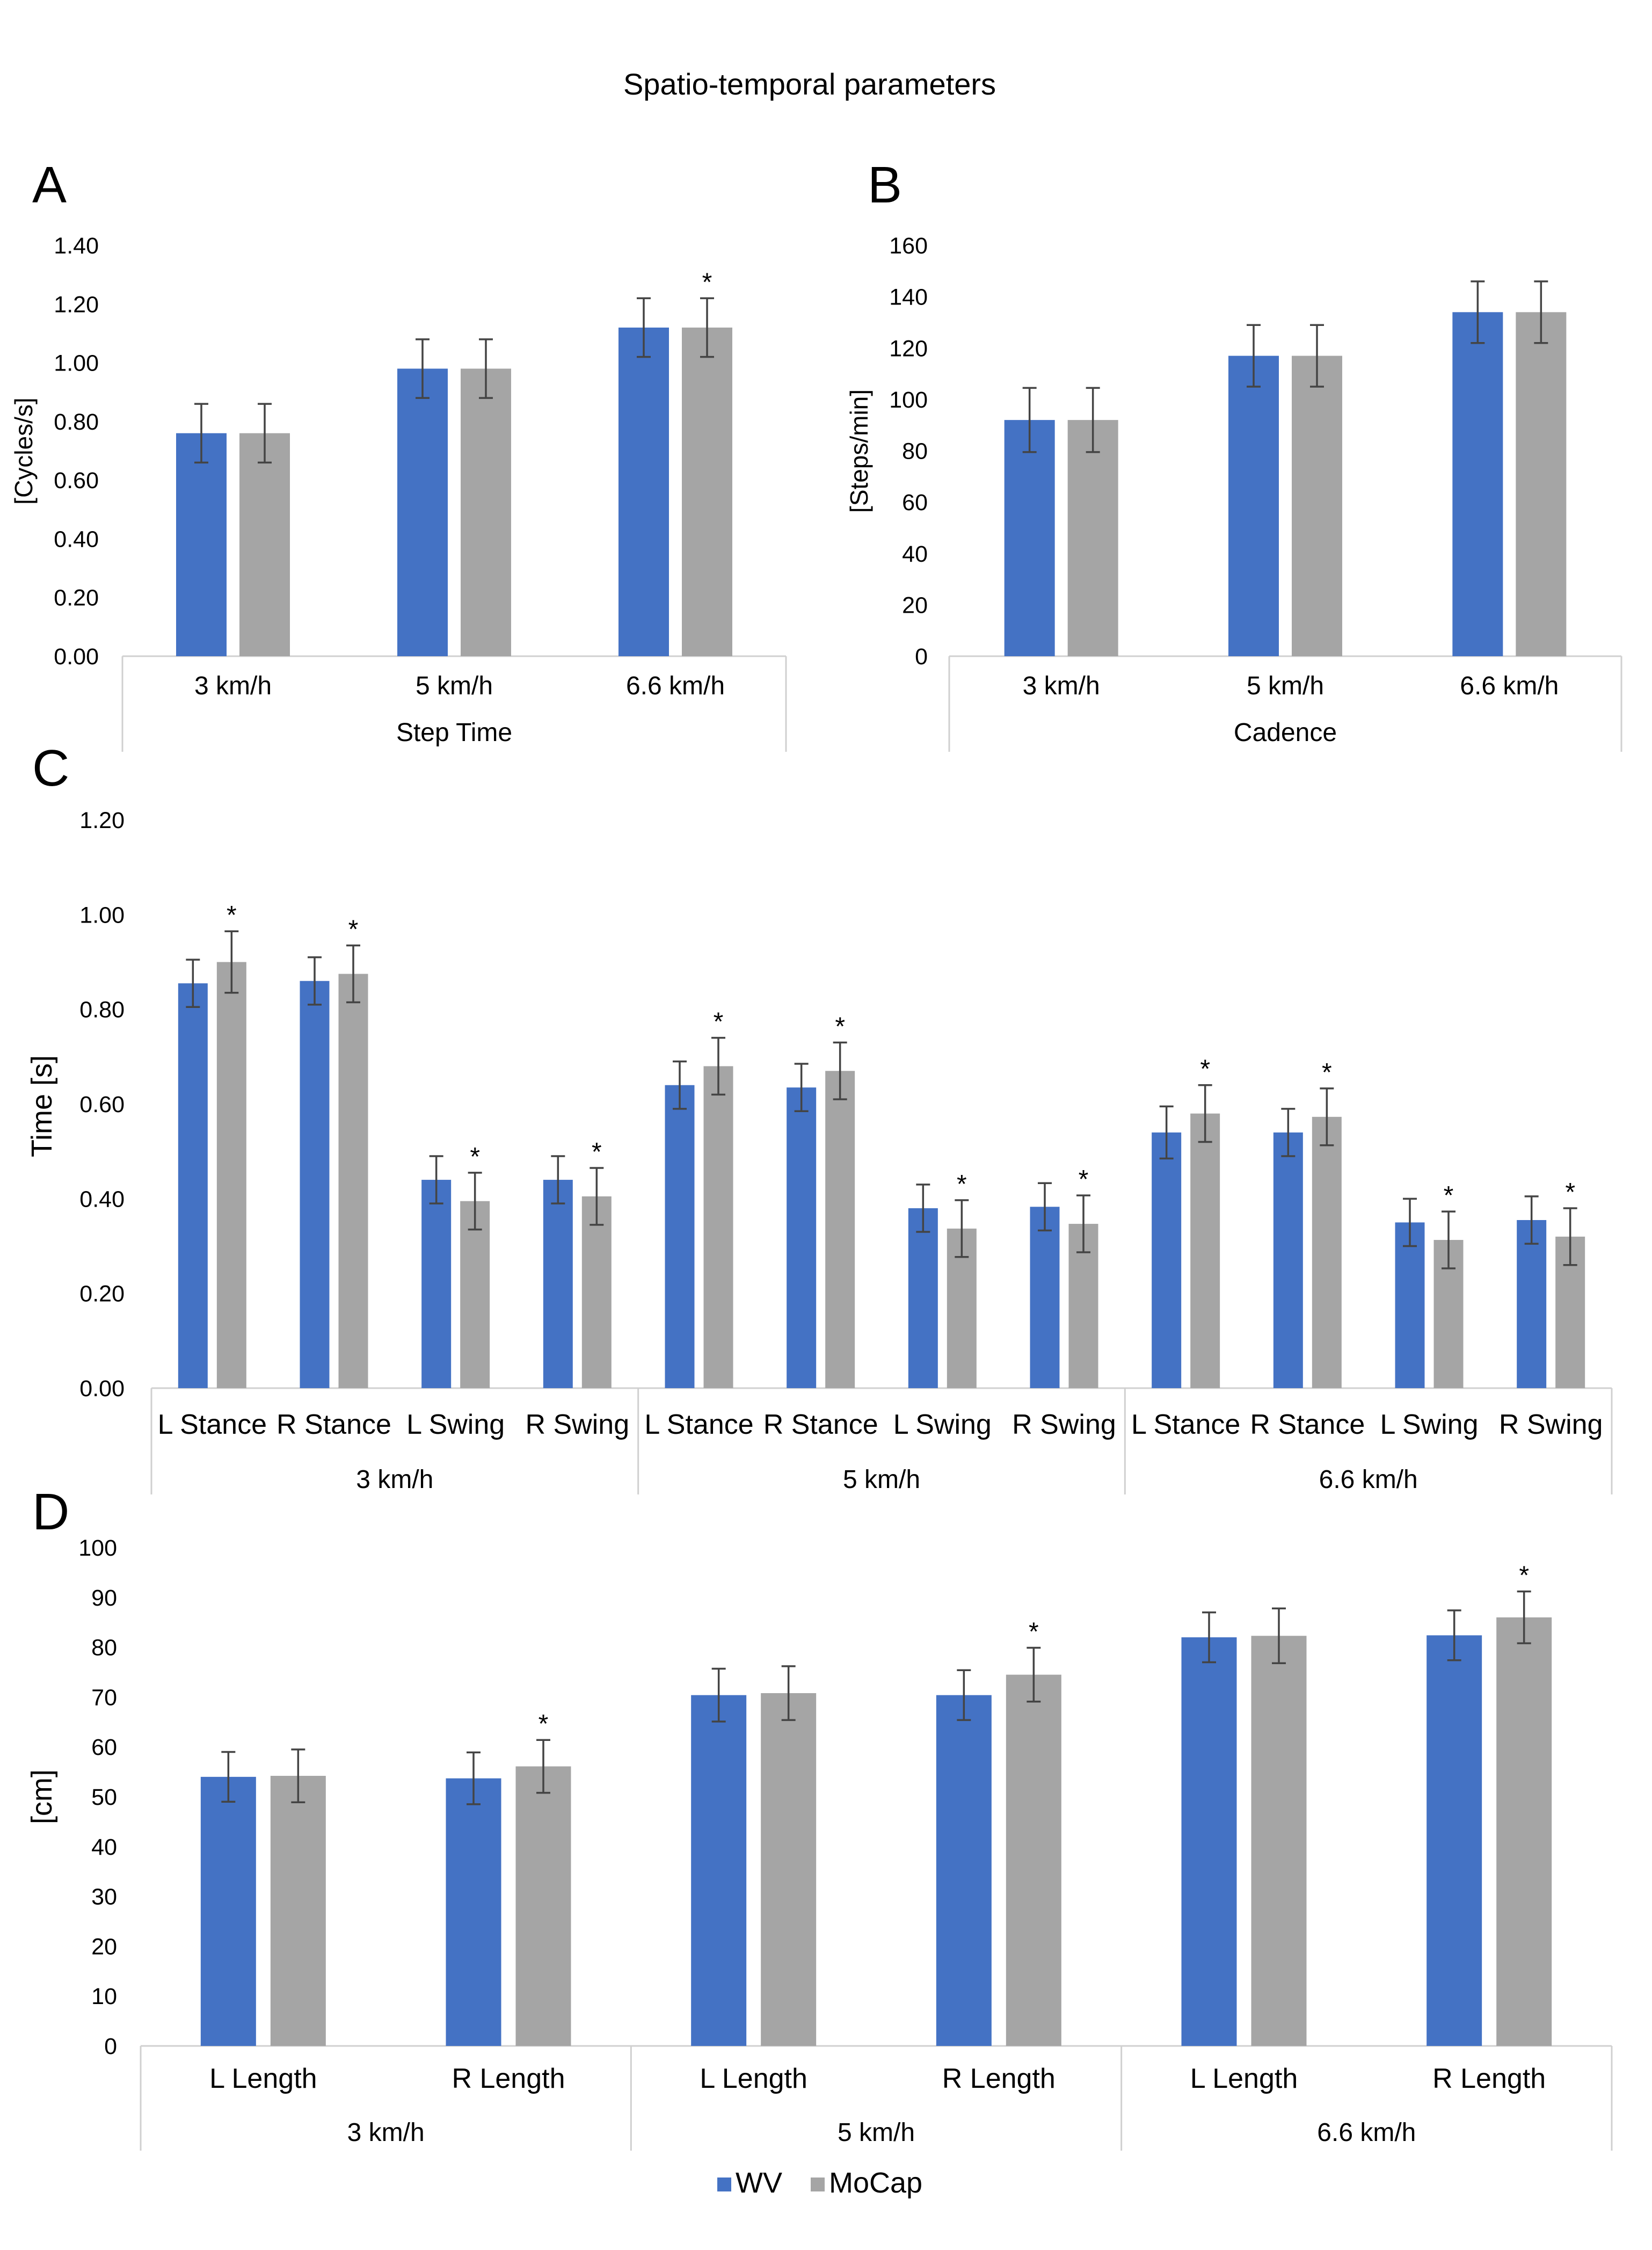  I want to click on y-tick-label: 1.20, so click(102, 821).